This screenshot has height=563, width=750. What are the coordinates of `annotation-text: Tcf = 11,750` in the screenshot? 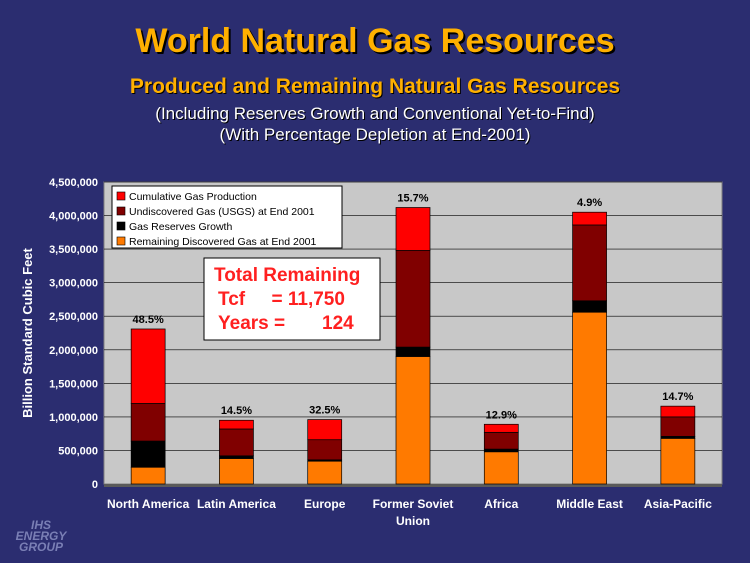 It's located at (281, 299).